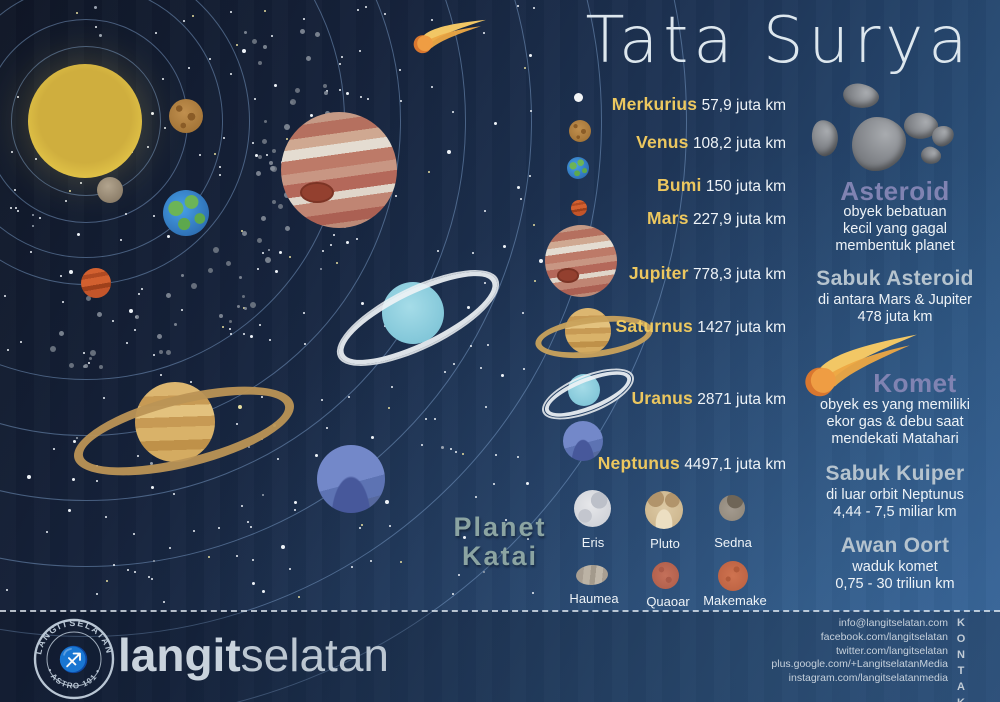 The image size is (1000, 702). I want to click on awan-oort-heading: Awan Oort, so click(895, 545).